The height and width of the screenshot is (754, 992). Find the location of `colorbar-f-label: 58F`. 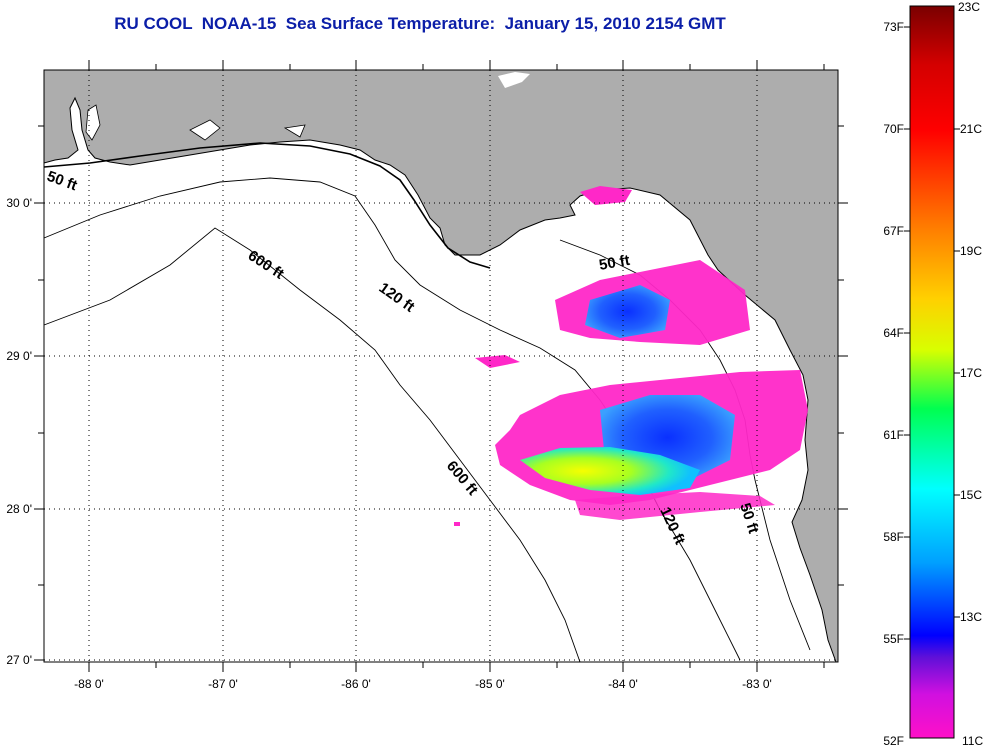

colorbar-f-label: 58F is located at coordinates (893, 537).